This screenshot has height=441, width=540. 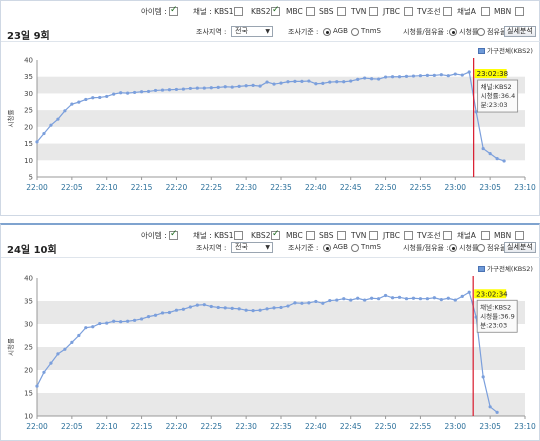 I want to click on target-tnms-label: TnmS, so click(x=371, y=31).